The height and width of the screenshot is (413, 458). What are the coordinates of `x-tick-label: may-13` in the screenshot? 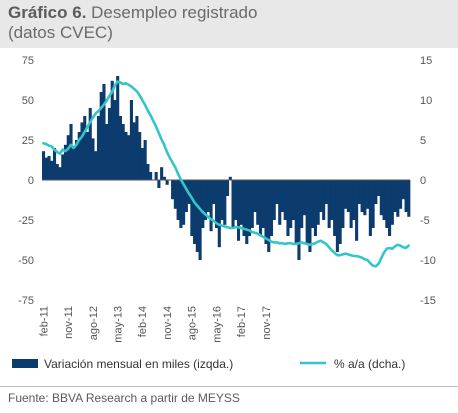 It's located at (119, 324).